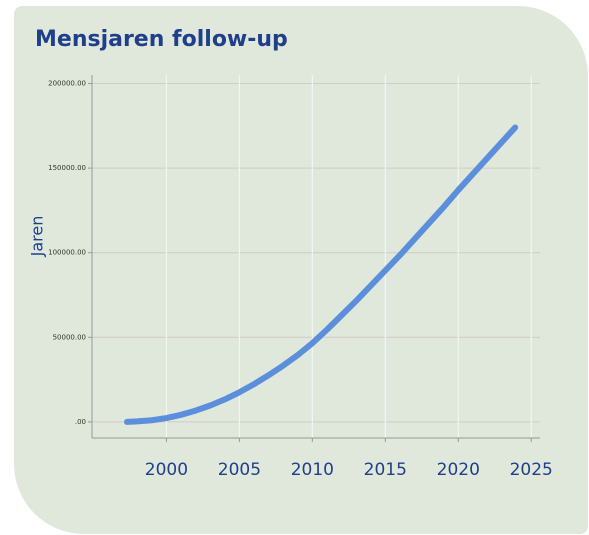 The width and height of the screenshot is (589, 535). I want to click on y-tick-label: 100000.00, so click(67, 253).